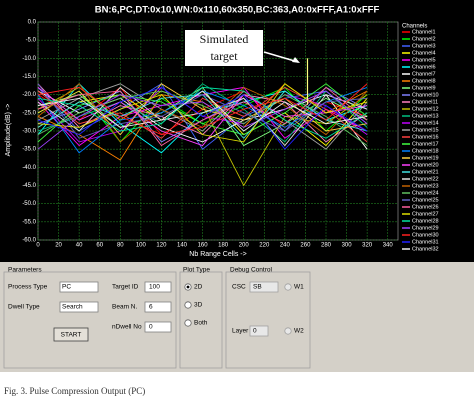  I want to click on legend-label: Channel9, so click(424, 88).